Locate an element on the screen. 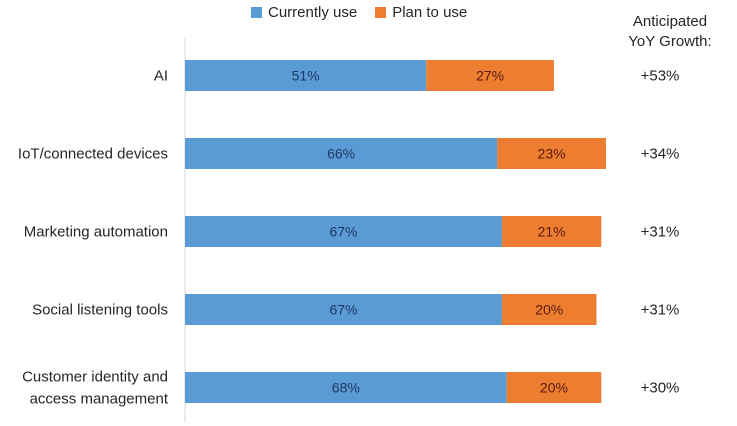 Image resolution: width=737 pixels, height=426 pixels. legend-item-currently-use: Currently use is located at coordinates (304, 12).